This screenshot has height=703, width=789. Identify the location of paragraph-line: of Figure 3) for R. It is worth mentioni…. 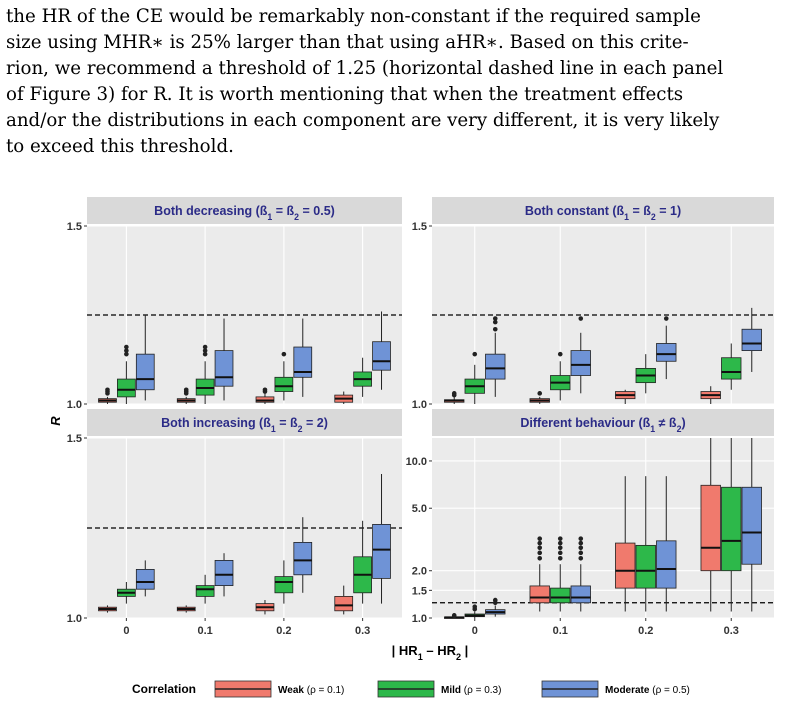
(345, 94).